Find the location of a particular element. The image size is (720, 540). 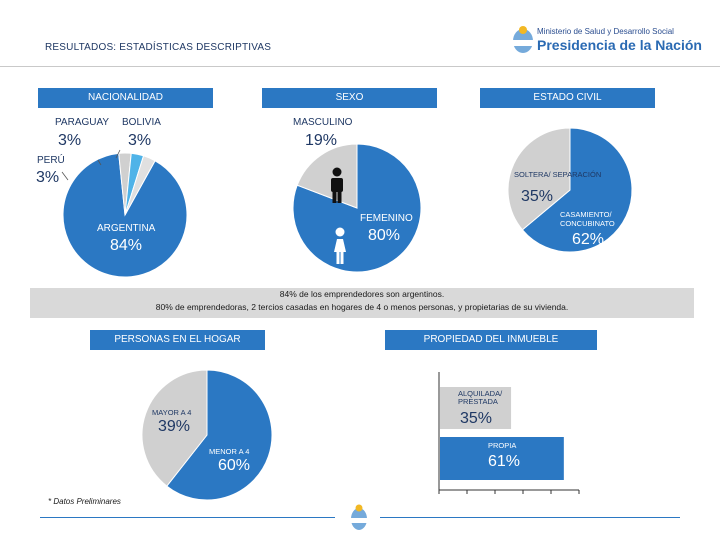

value-menor: 60% is located at coordinates (234, 465).